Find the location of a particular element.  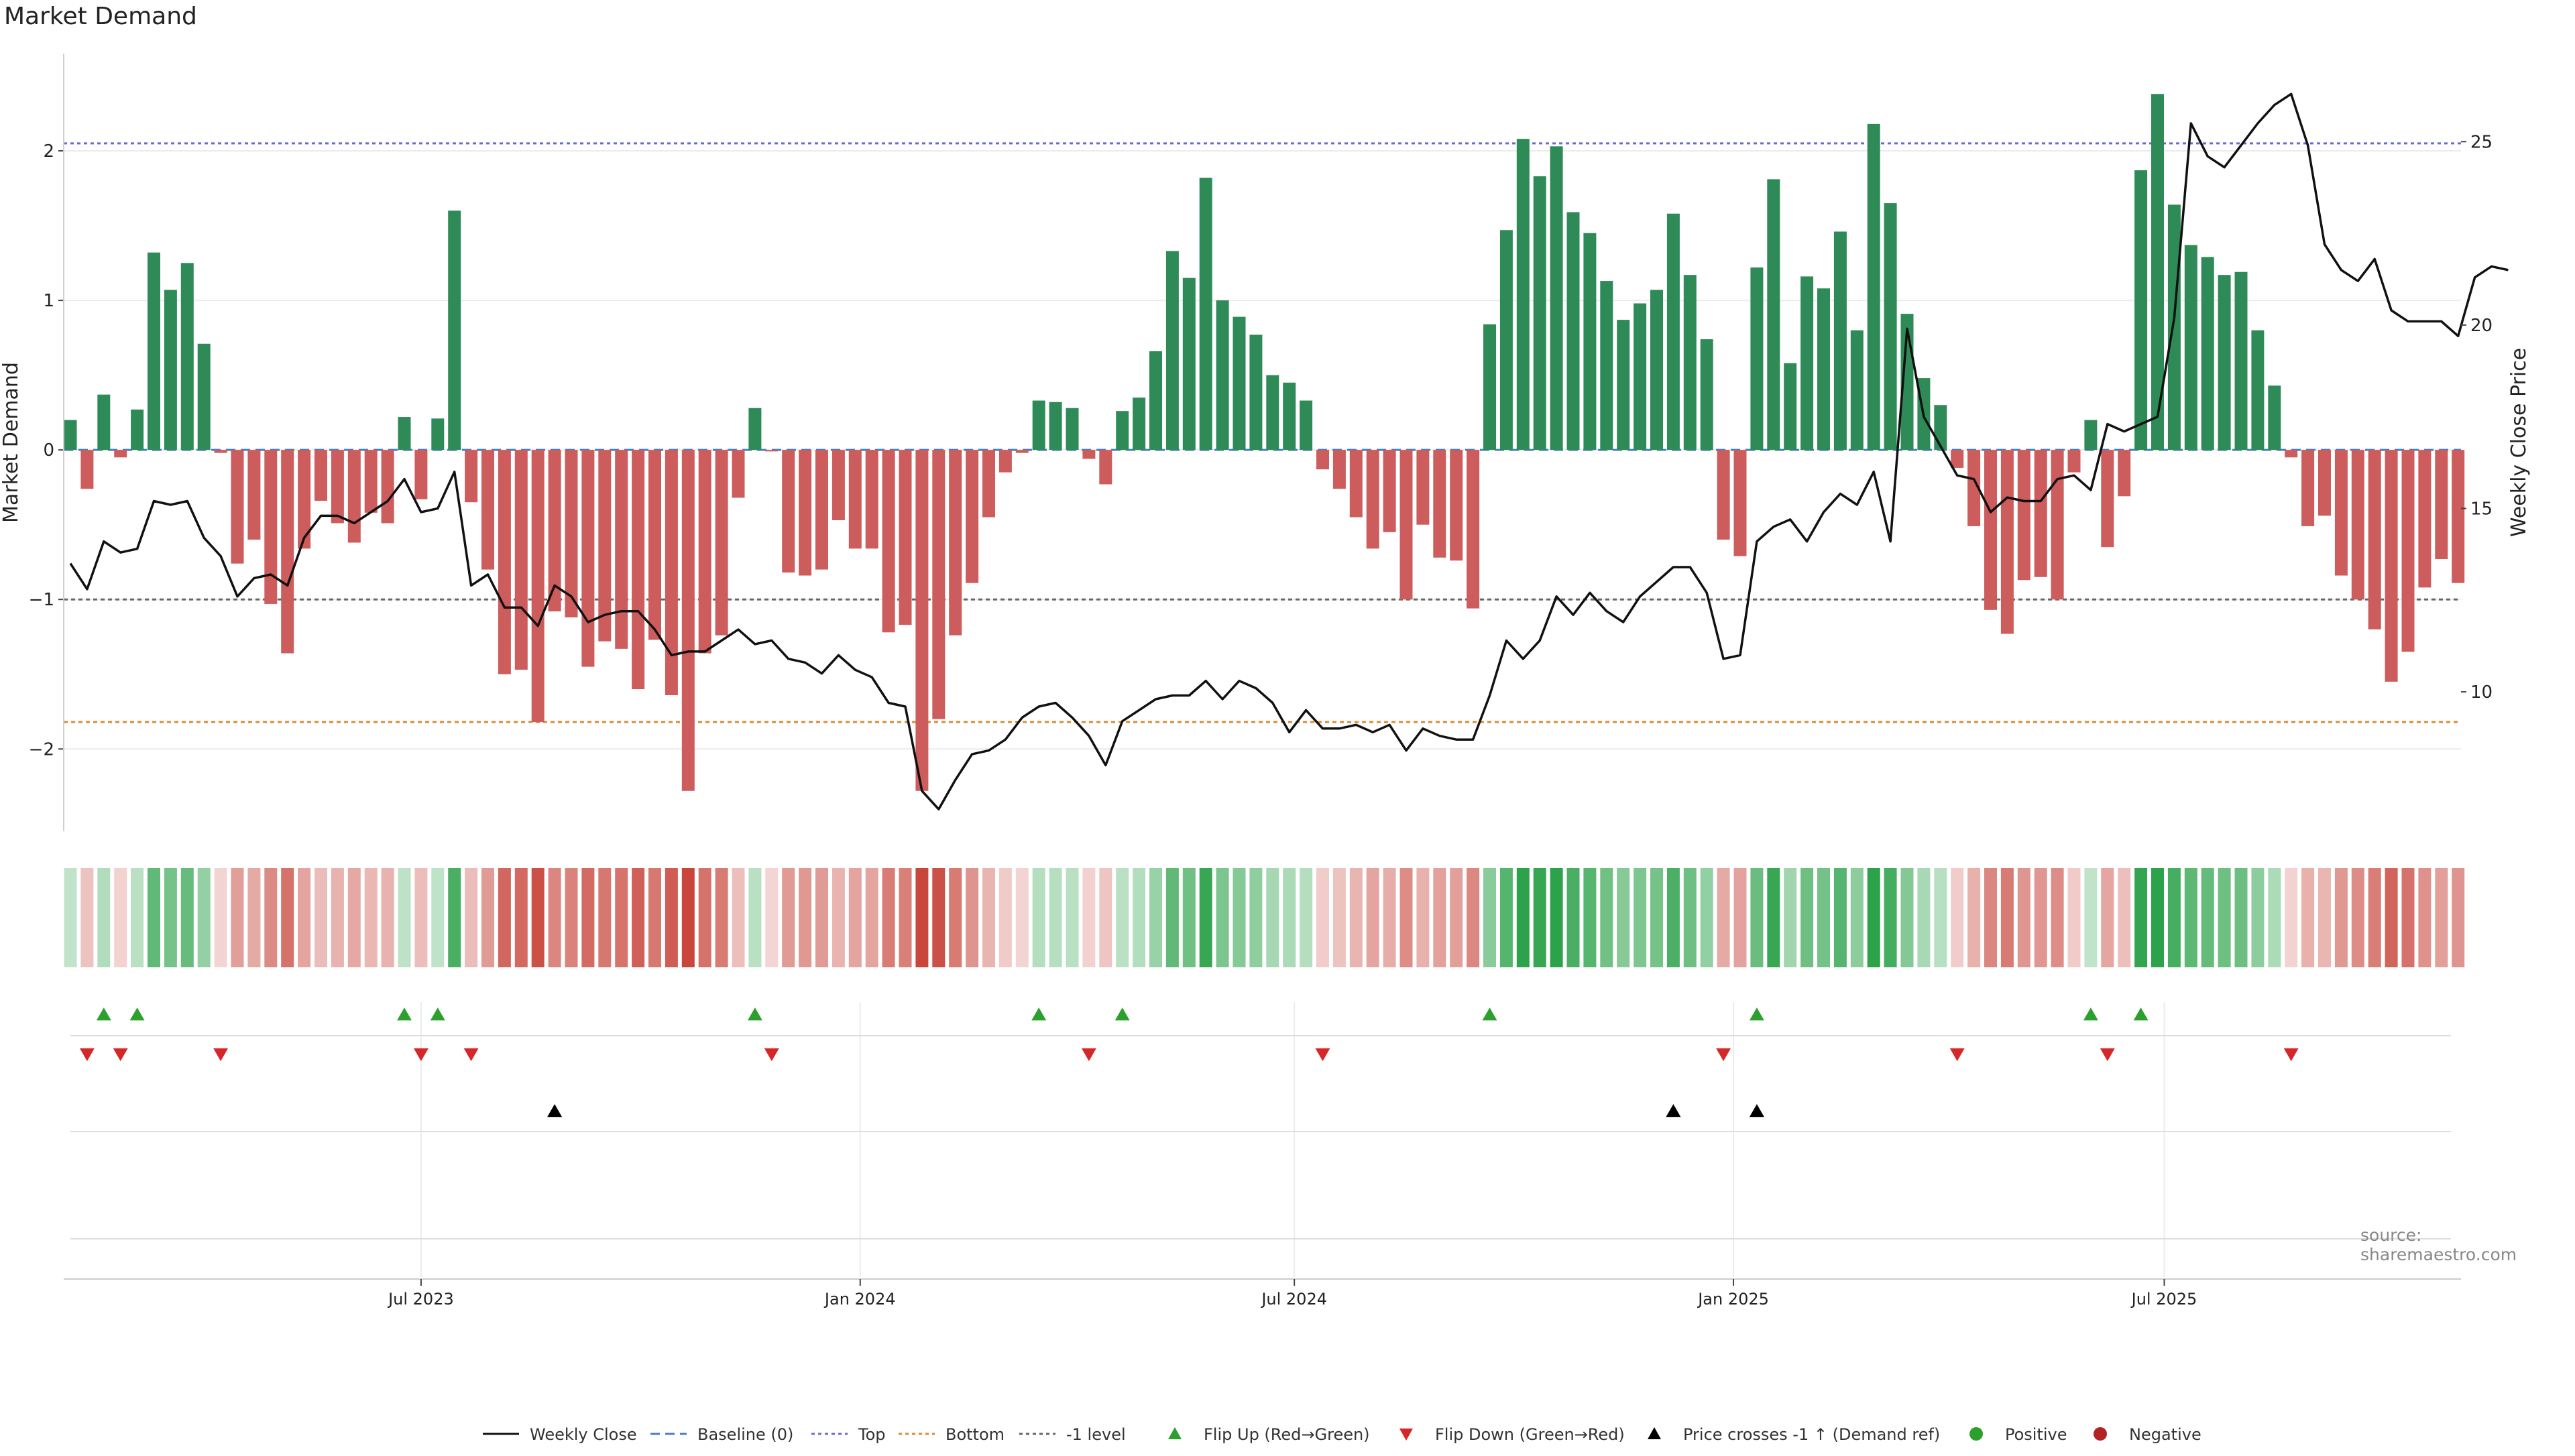

legend-label: Top is located at coordinates (872, 1434).